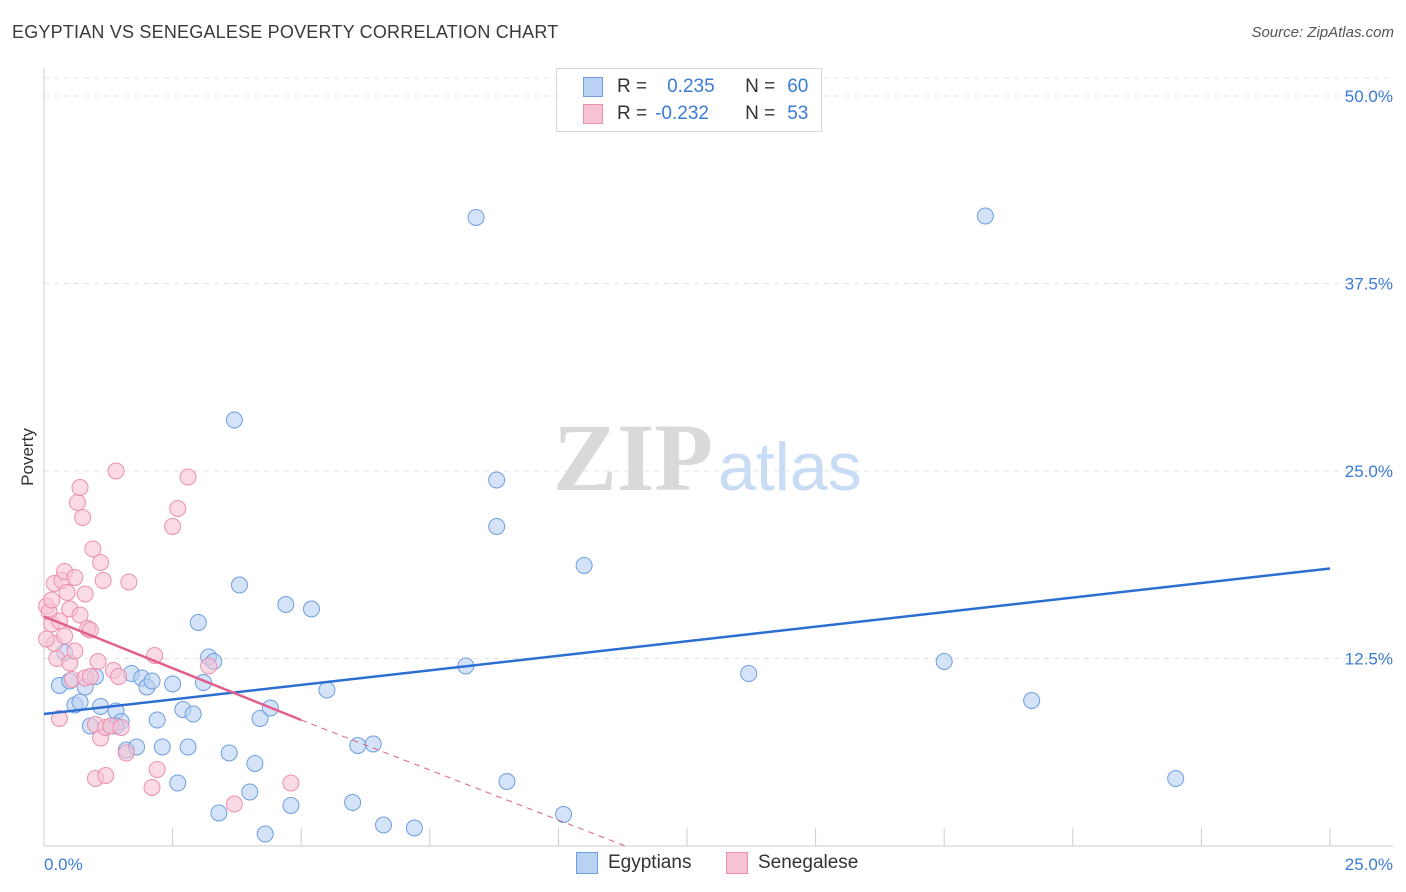 Image resolution: width=1406 pixels, height=892 pixels. What do you see at coordinates (593, 87) in the screenshot?
I see `egyptians-swatch` at bounding box center [593, 87].